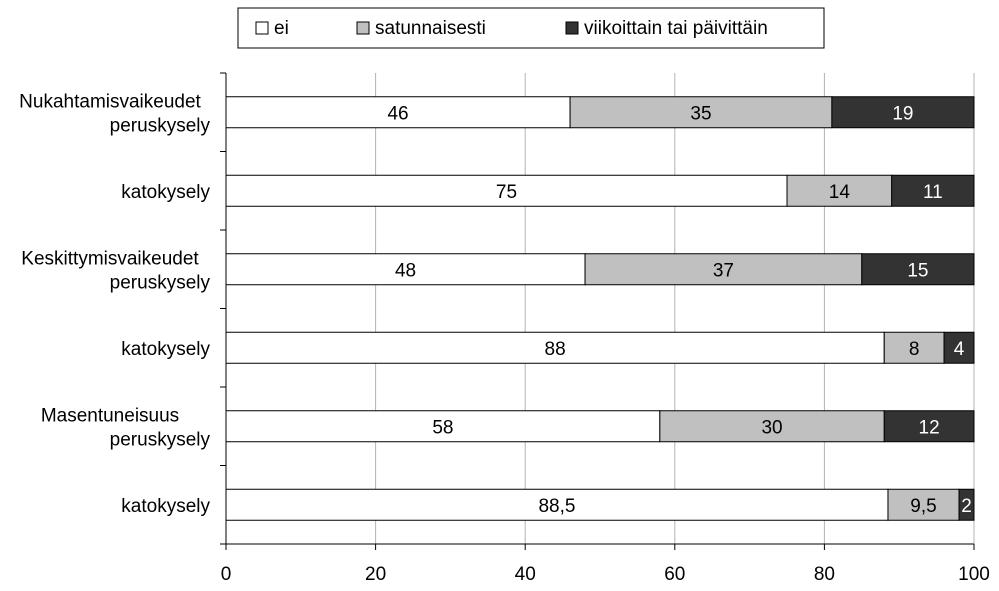  Describe the element at coordinates (531, 28) in the screenshot. I see `legend-box` at that location.